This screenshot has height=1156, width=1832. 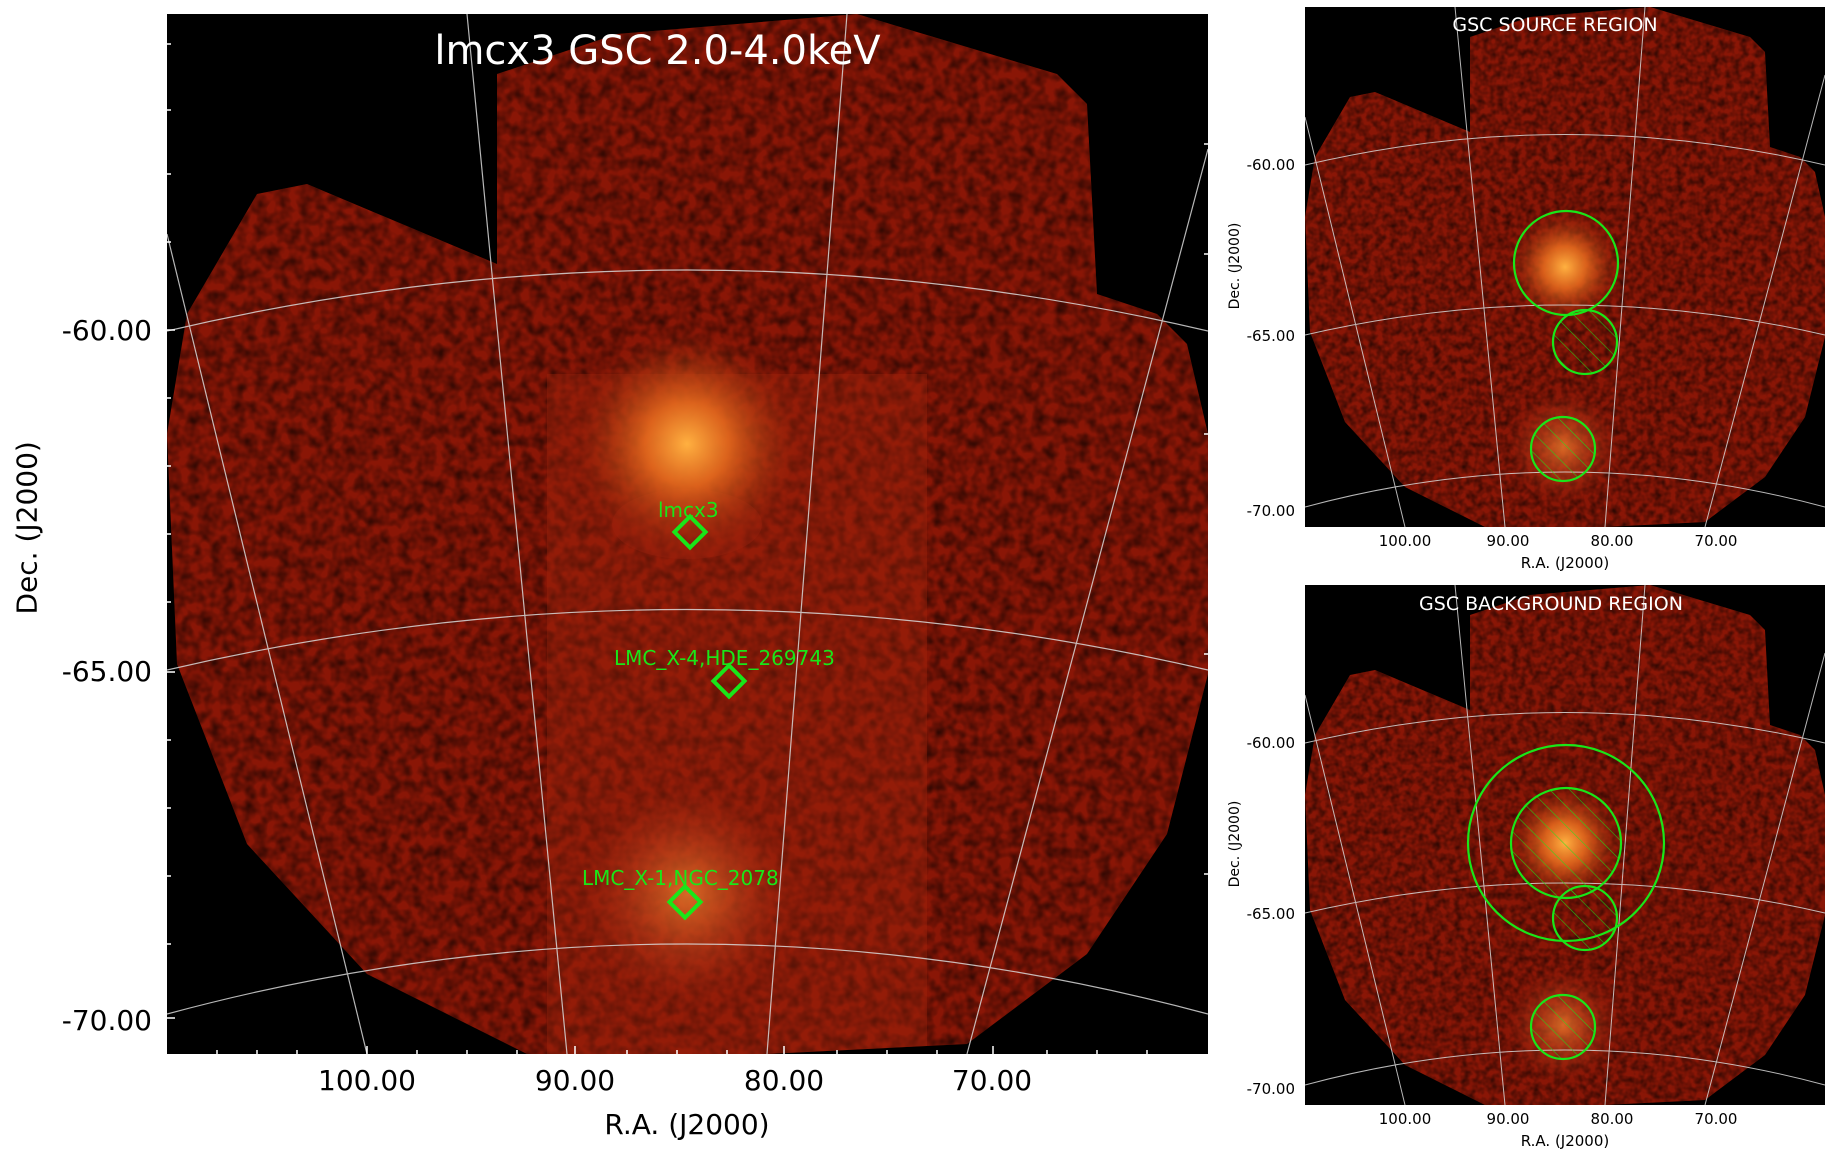 What do you see at coordinates (1565, 563) in the screenshot?
I see `source-xlabel: R.A. (J2000)` at bounding box center [1565, 563].